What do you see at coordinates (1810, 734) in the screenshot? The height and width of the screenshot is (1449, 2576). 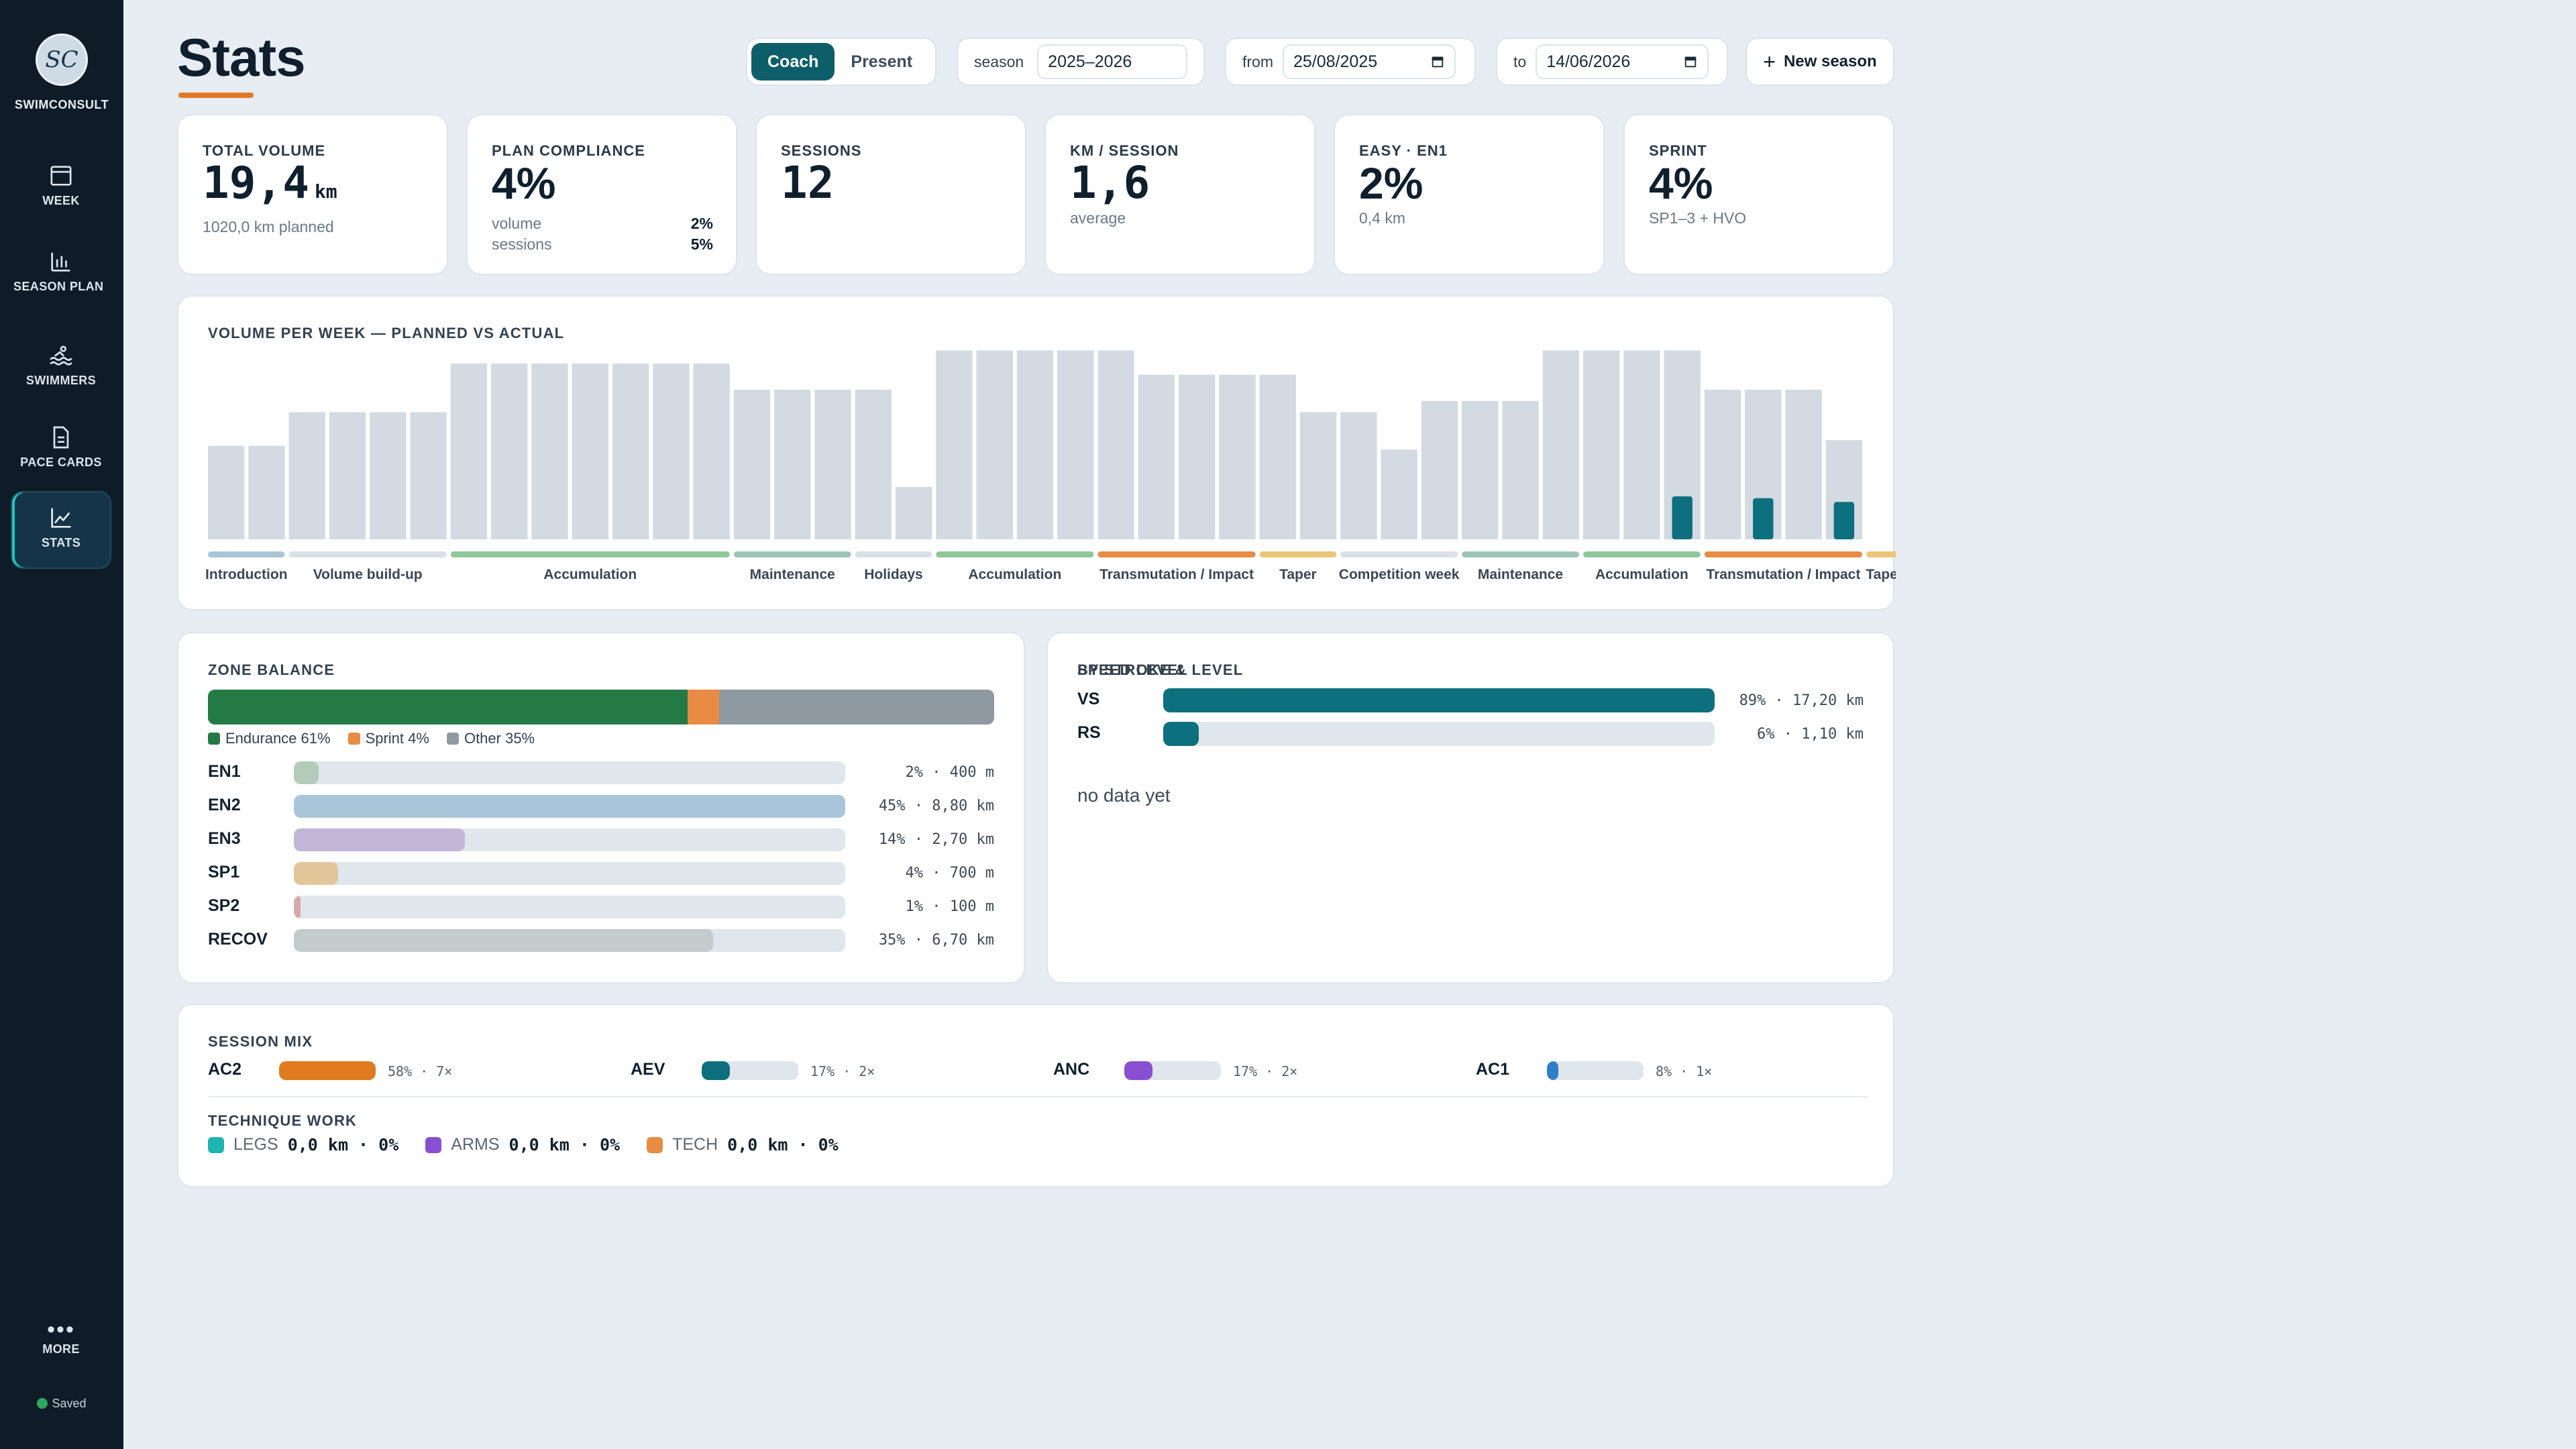 I see `stroke-value: 6% · 1,10 km` at bounding box center [1810, 734].